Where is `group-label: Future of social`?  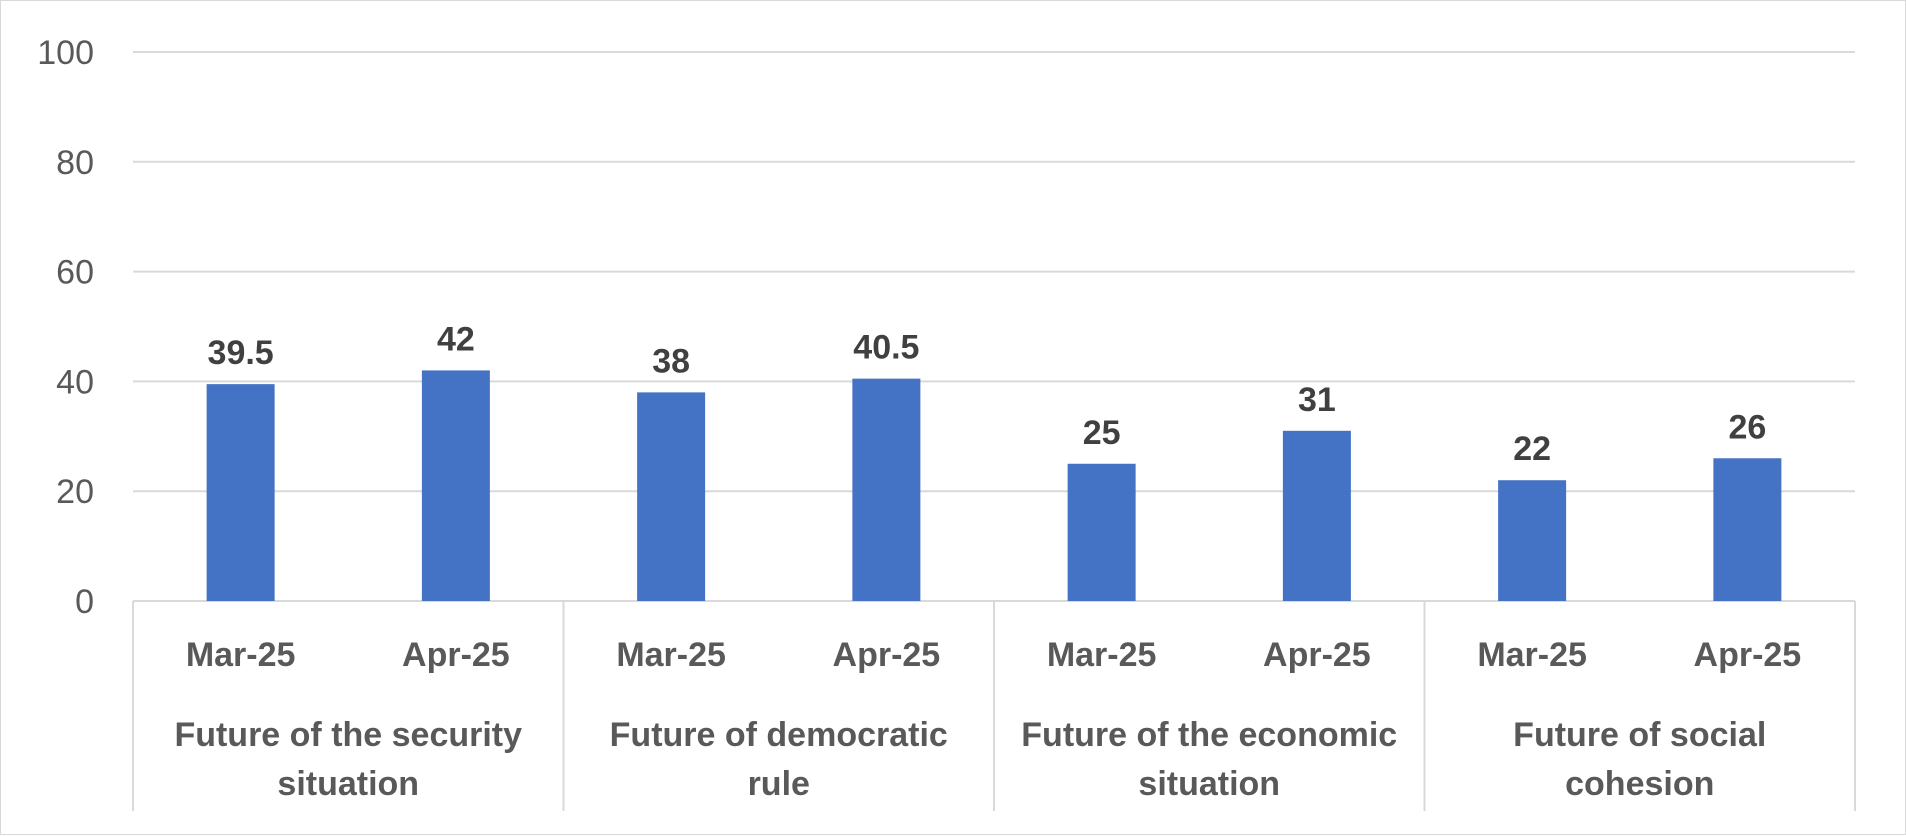 group-label: Future of social is located at coordinates (1639, 735).